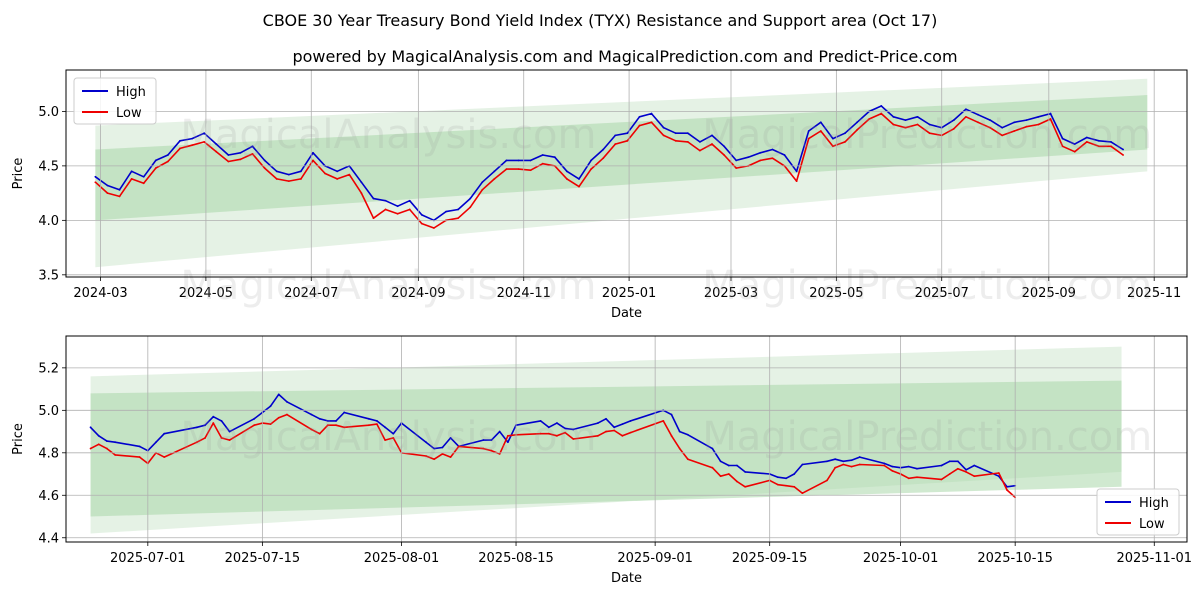  I want to click on x-tick-label: 2025-01, so click(629, 293).